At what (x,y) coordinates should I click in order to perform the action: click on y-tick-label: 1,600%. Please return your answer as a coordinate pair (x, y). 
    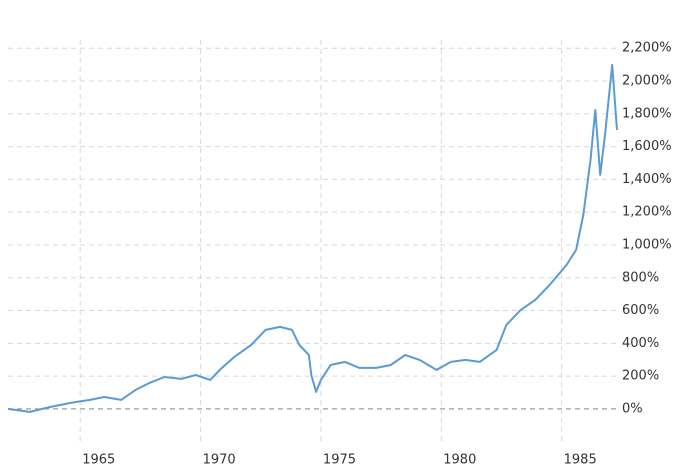
    Looking at the image, I should click on (647, 146).